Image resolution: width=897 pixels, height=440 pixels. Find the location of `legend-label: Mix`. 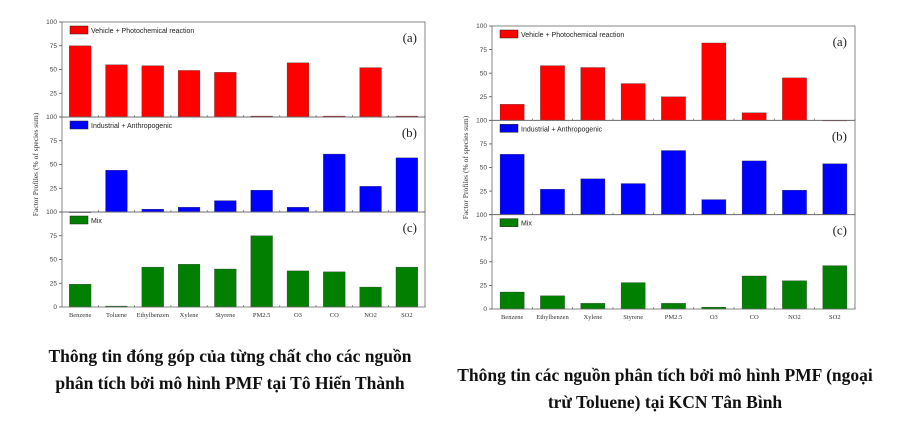

legend-label: Mix is located at coordinates (526, 224).